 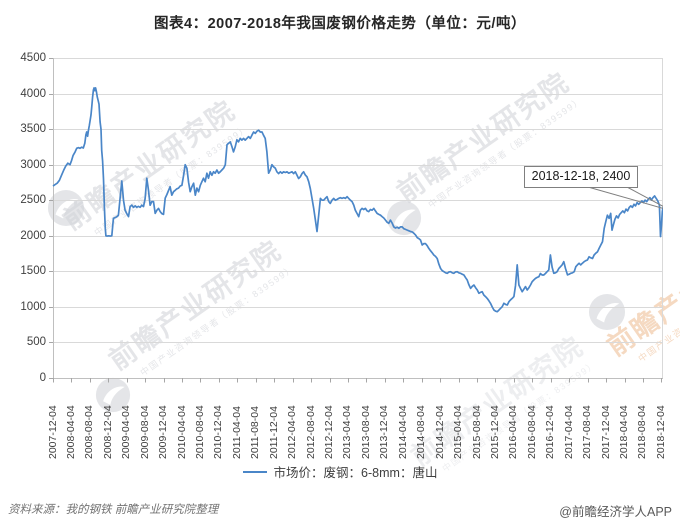 What do you see at coordinates (52, 432) in the screenshot?
I see `x-tick-label: 2007-12-04` at bounding box center [52, 432].